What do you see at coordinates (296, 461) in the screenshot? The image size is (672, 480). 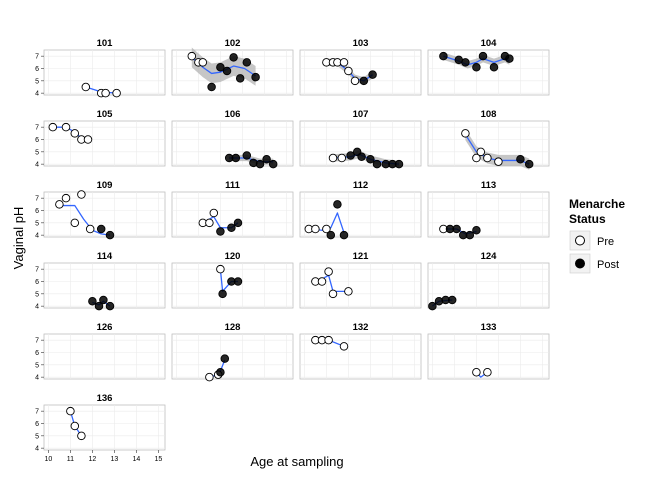 I see `x-axis-label: Age at sampling` at bounding box center [296, 461].